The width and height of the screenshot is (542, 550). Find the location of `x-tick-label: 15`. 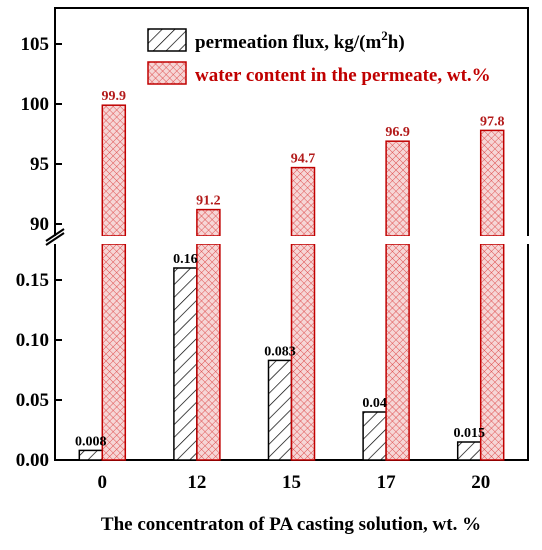

x-tick-label: 15 is located at coordinates (291, 482).